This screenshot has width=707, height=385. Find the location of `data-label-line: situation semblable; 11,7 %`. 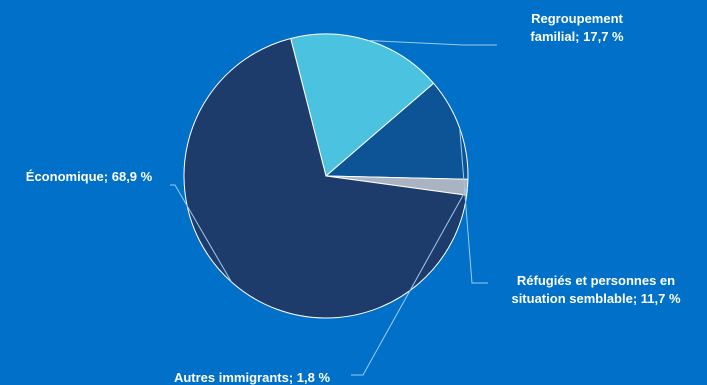

data-label-line: situation semblable; 11,7 % is located at coordinates (595, 298).